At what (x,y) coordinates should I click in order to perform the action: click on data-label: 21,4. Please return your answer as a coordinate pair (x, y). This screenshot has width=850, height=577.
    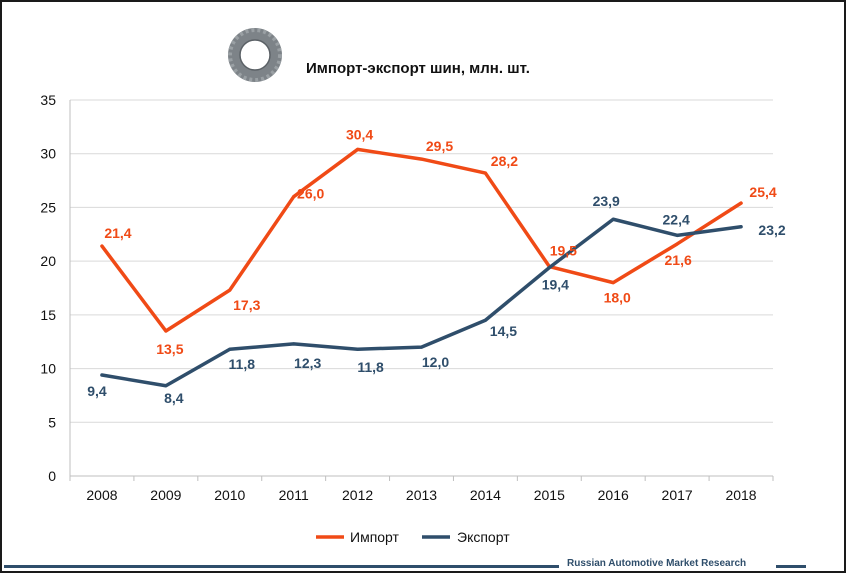
    Looking at the image, I should click on (117, 233).